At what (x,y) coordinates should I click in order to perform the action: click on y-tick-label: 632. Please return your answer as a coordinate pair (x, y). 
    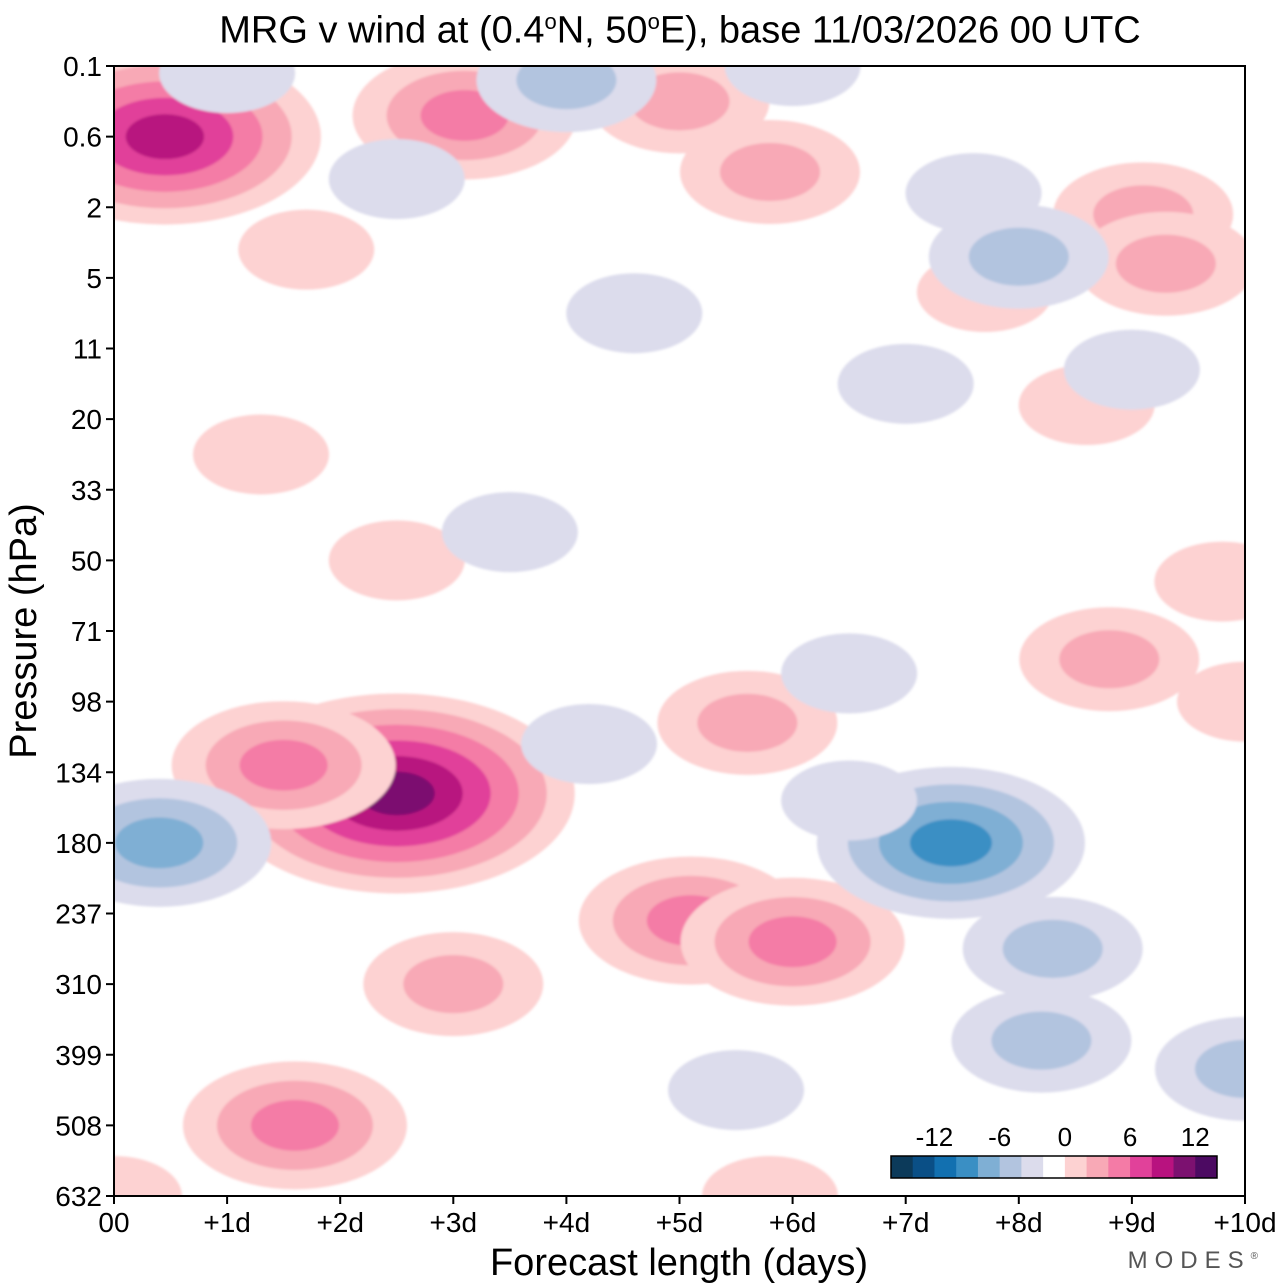
    Looking at the image, I should click on (78, 1196).